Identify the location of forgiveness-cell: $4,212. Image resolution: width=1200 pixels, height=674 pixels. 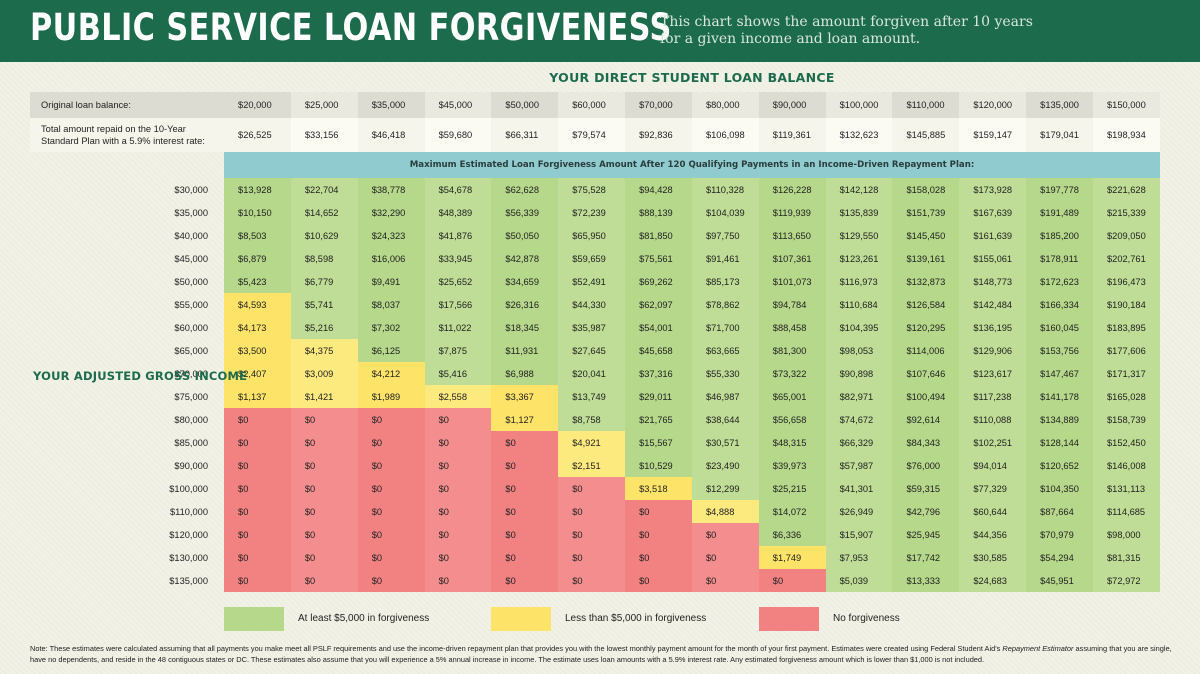
(391, 373).